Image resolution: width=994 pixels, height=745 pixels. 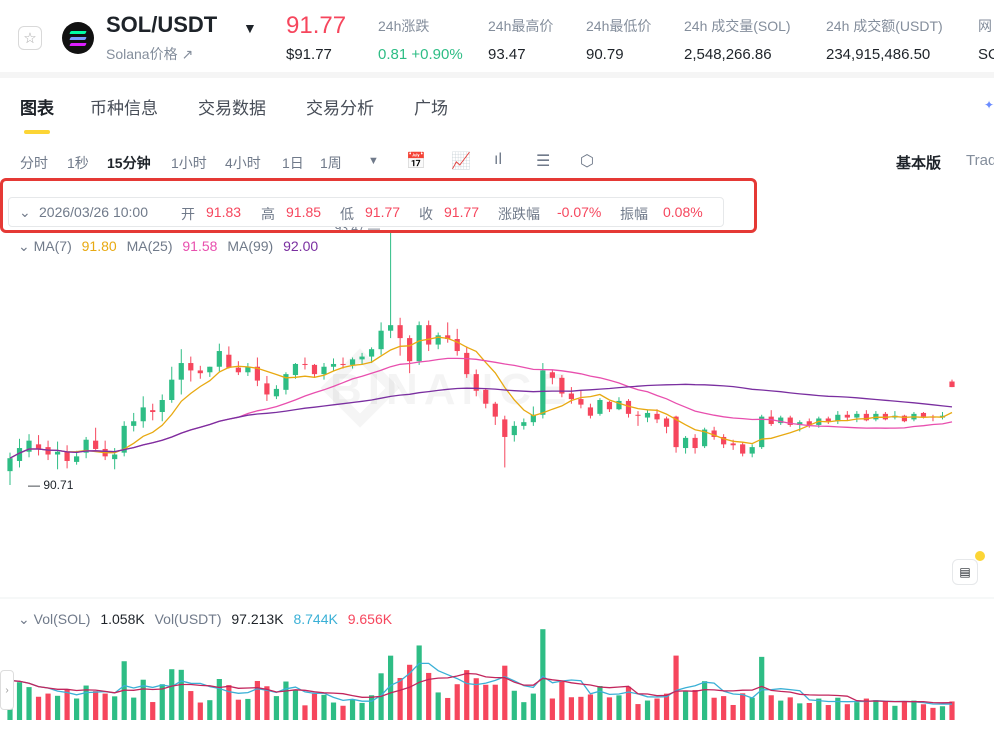 I want to click on stat-label-low: 24h最低价, so click(x=619, y=26).